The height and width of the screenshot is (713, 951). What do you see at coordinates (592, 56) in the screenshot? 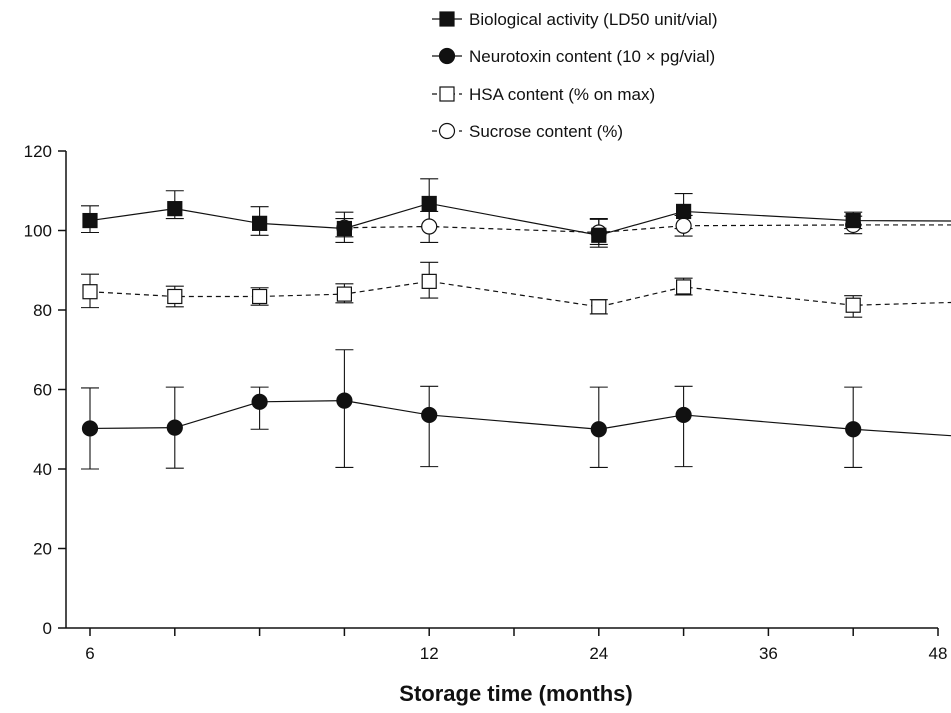
I see `legend-label: Neurotoxin content (10 × pg/vial)` at bounding box center [592, 56].